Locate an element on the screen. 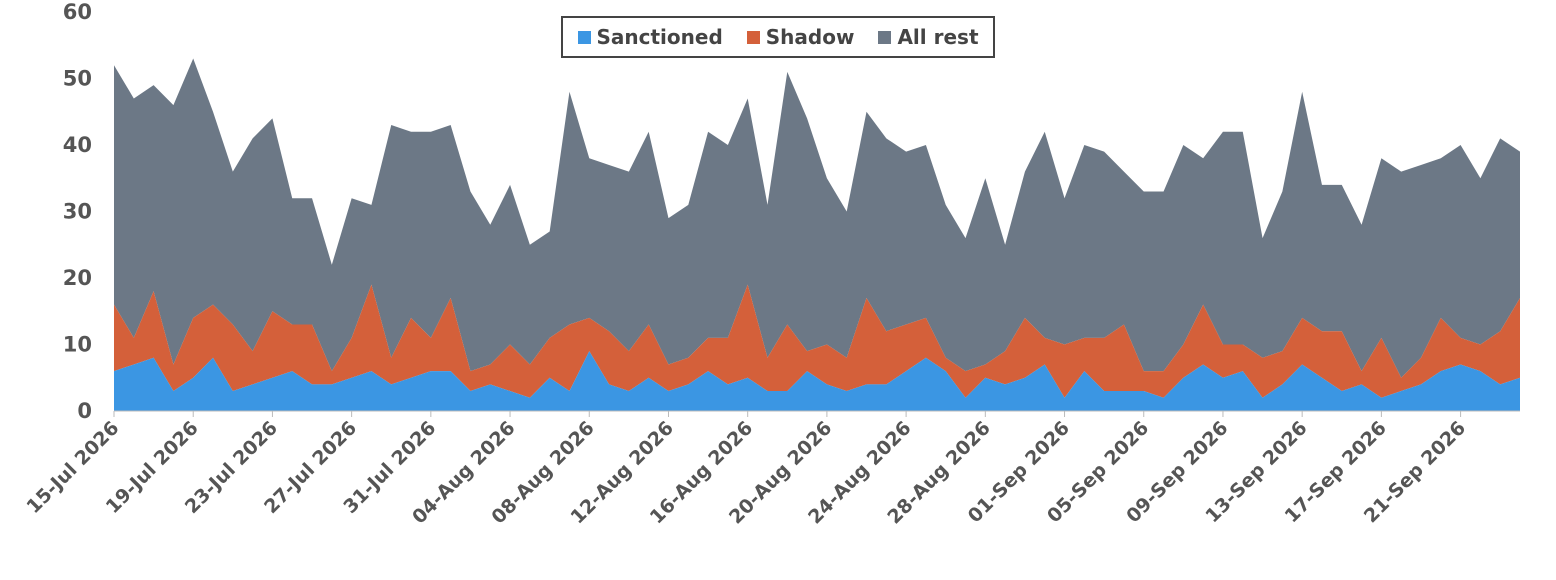 The image size is (1556, 580). y-tick-label: 40 is located at coordinates (77, 145).